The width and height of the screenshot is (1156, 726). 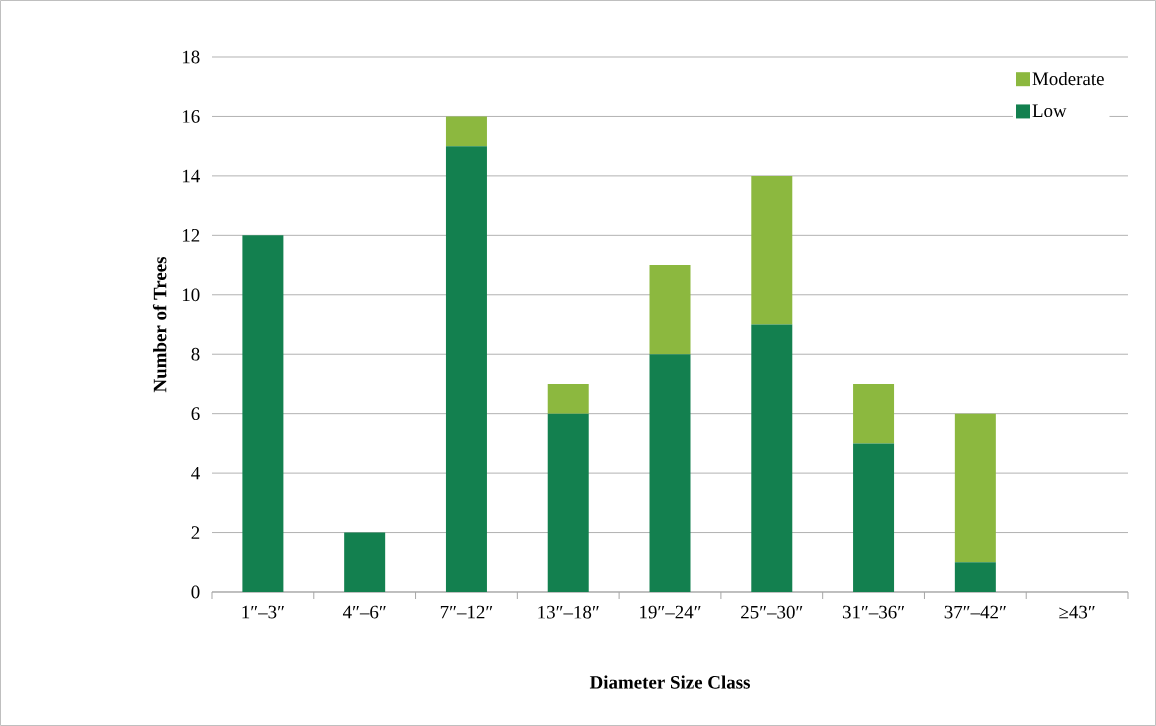 I want to click on y-tick-label: 10, so click(x=191, y=295).